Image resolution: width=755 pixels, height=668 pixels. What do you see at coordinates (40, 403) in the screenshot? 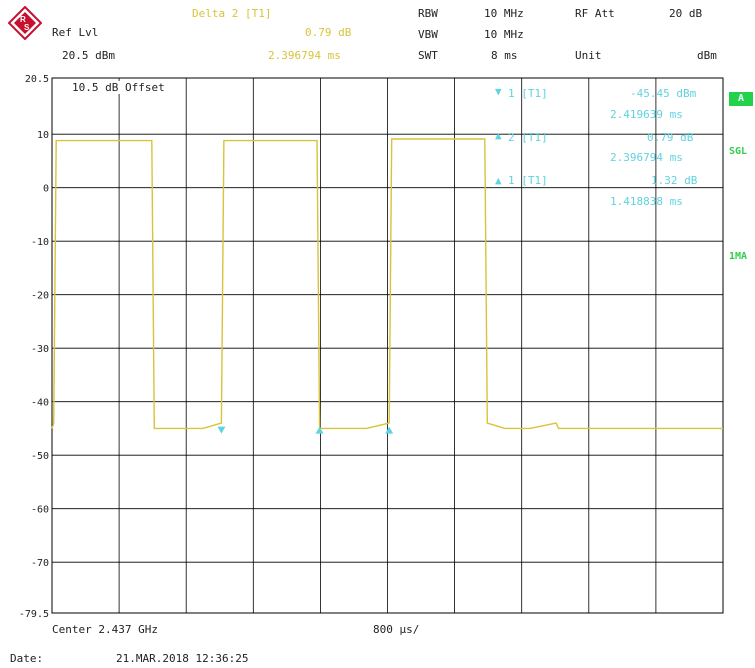
I see `y-tick-label: -40` at bounding box center [40, 403].